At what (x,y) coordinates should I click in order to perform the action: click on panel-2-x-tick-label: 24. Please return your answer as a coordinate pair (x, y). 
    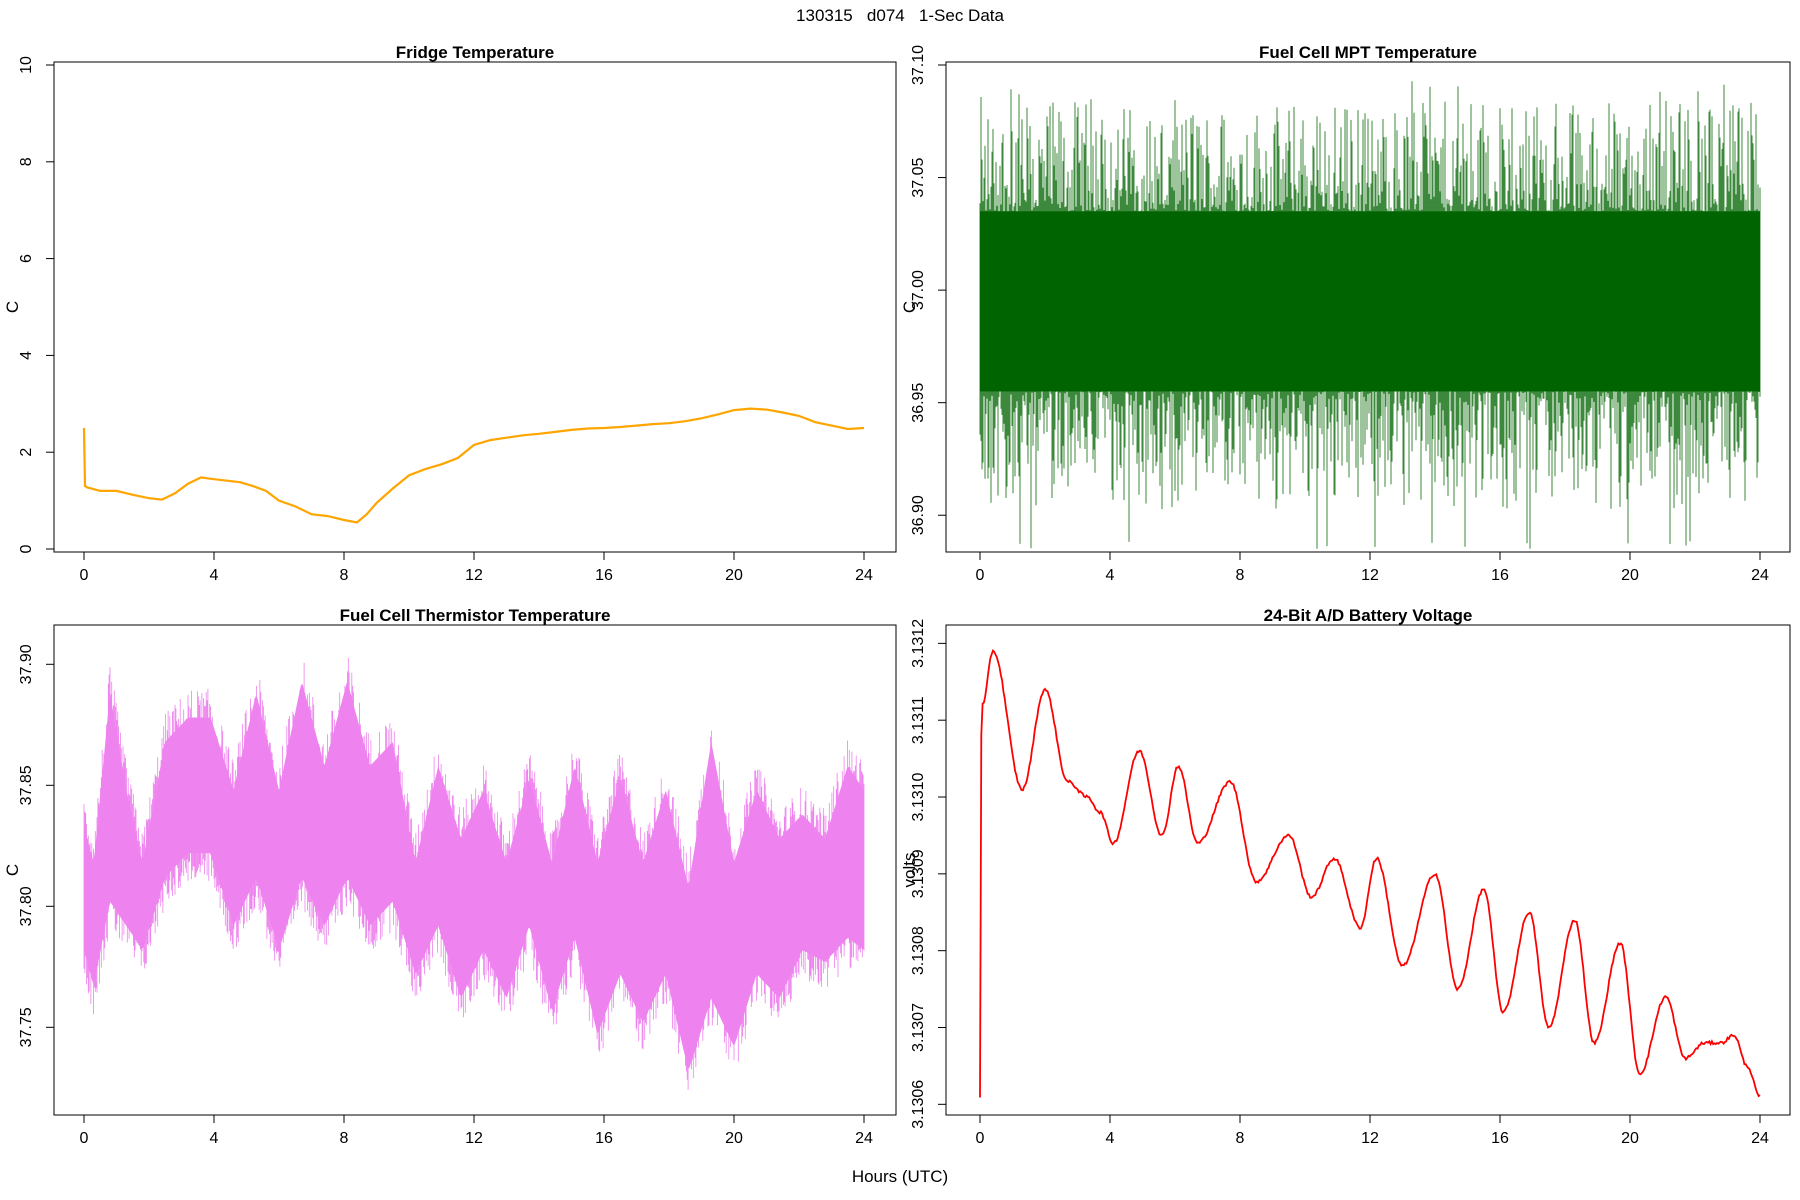
    Looking at the image, I should click on (1760, 575).